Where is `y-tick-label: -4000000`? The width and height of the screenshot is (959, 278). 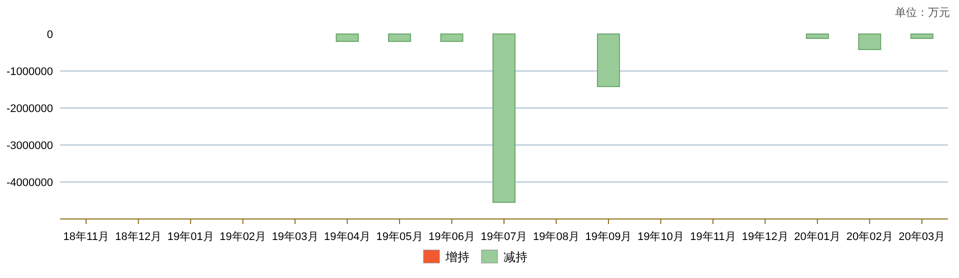
y-tick-label: -4000000 is located at coordinates (29, 183).